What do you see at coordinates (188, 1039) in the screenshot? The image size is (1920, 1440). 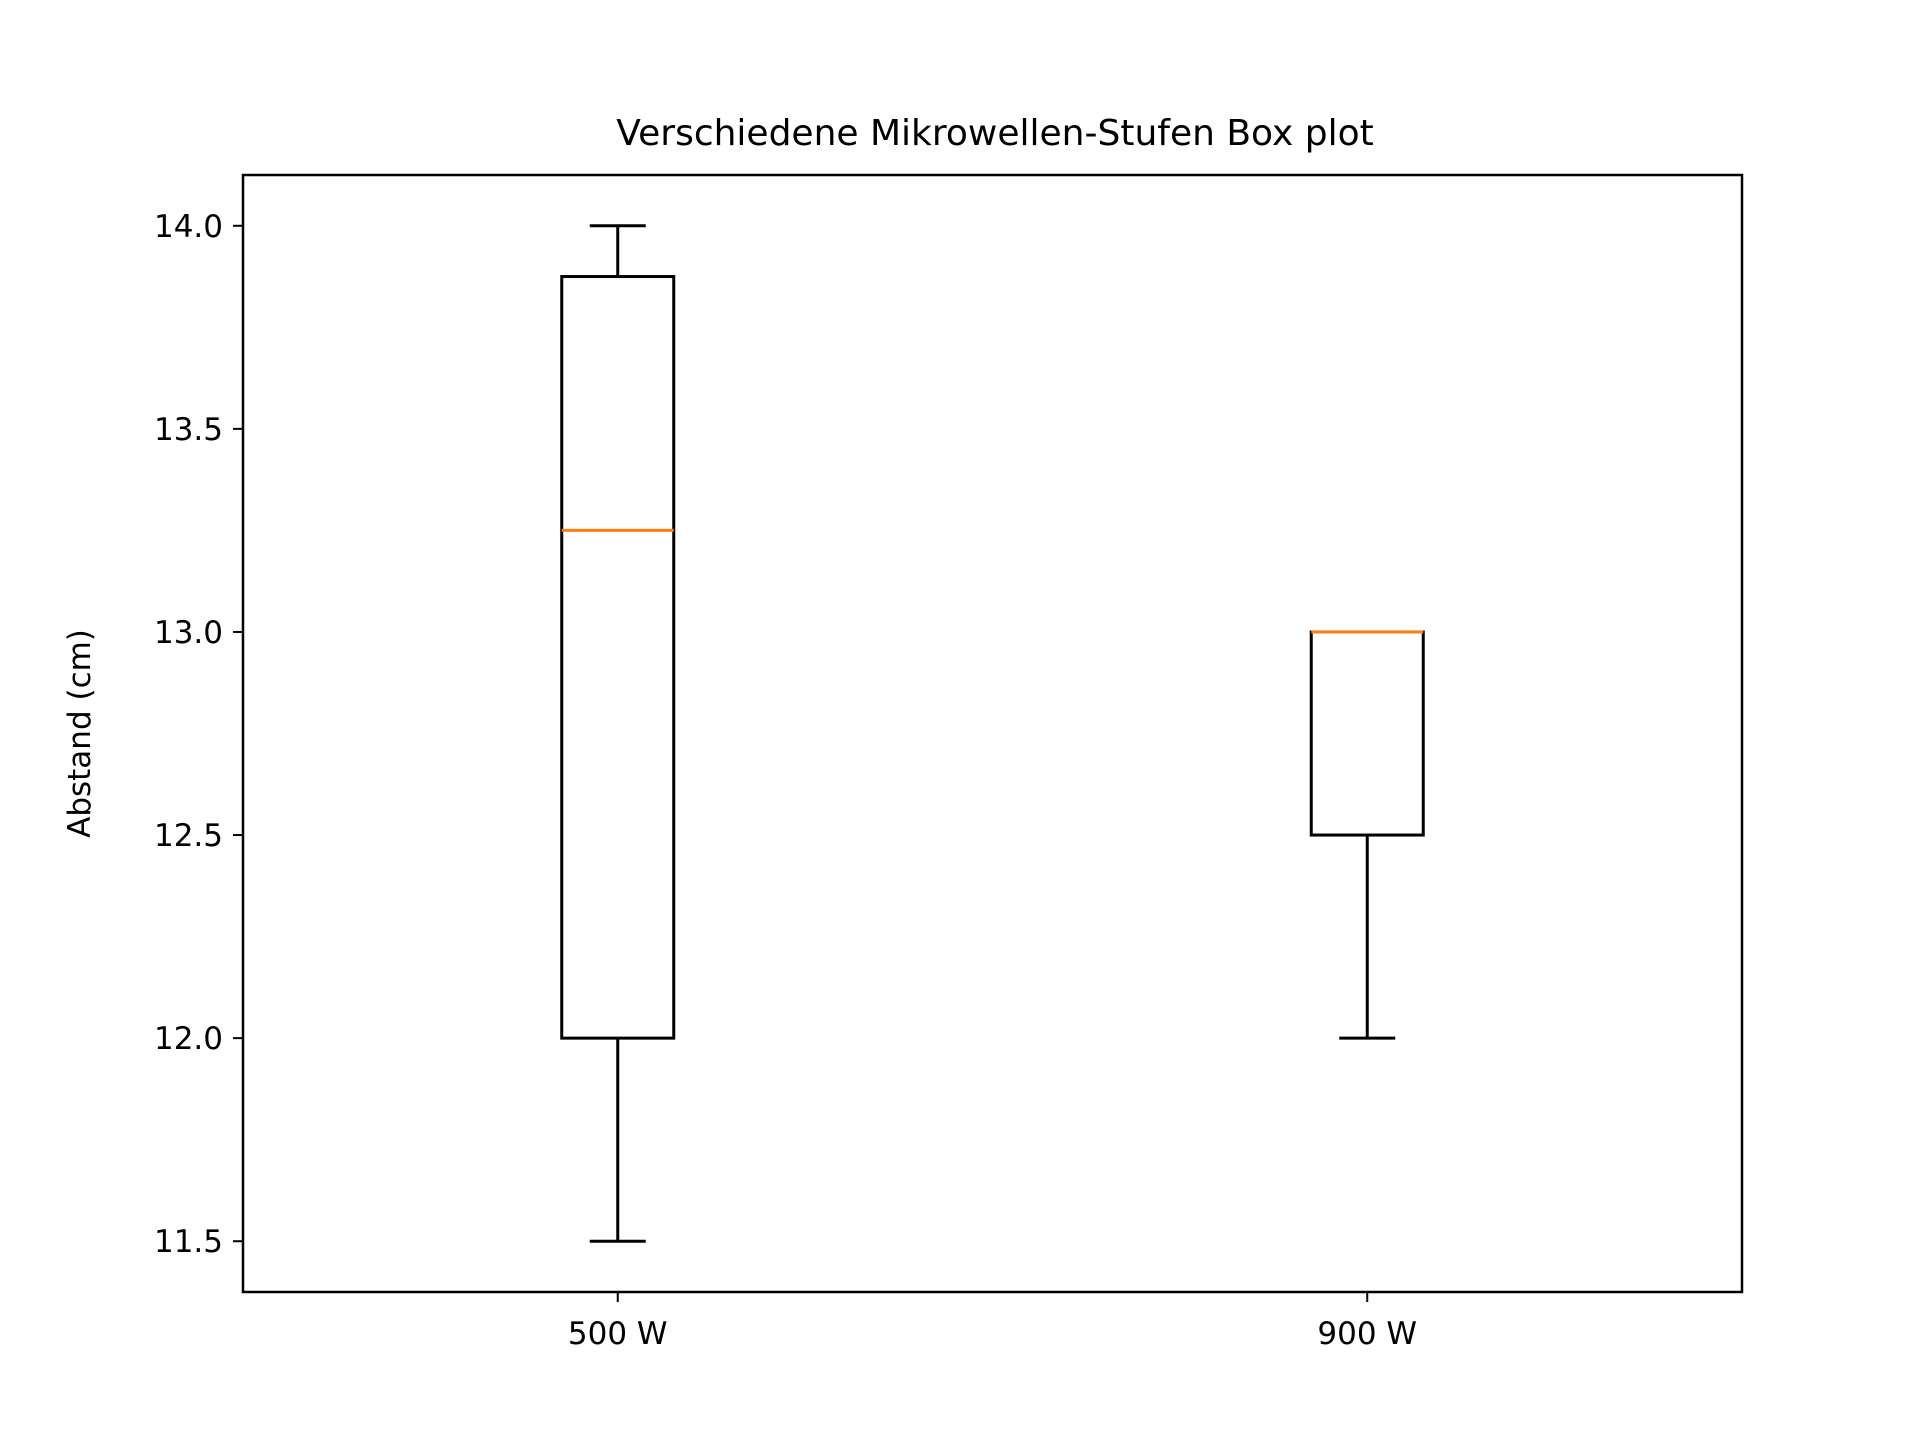 I see `y-tick-label: 12.0` at bounding box center [188, 1039].